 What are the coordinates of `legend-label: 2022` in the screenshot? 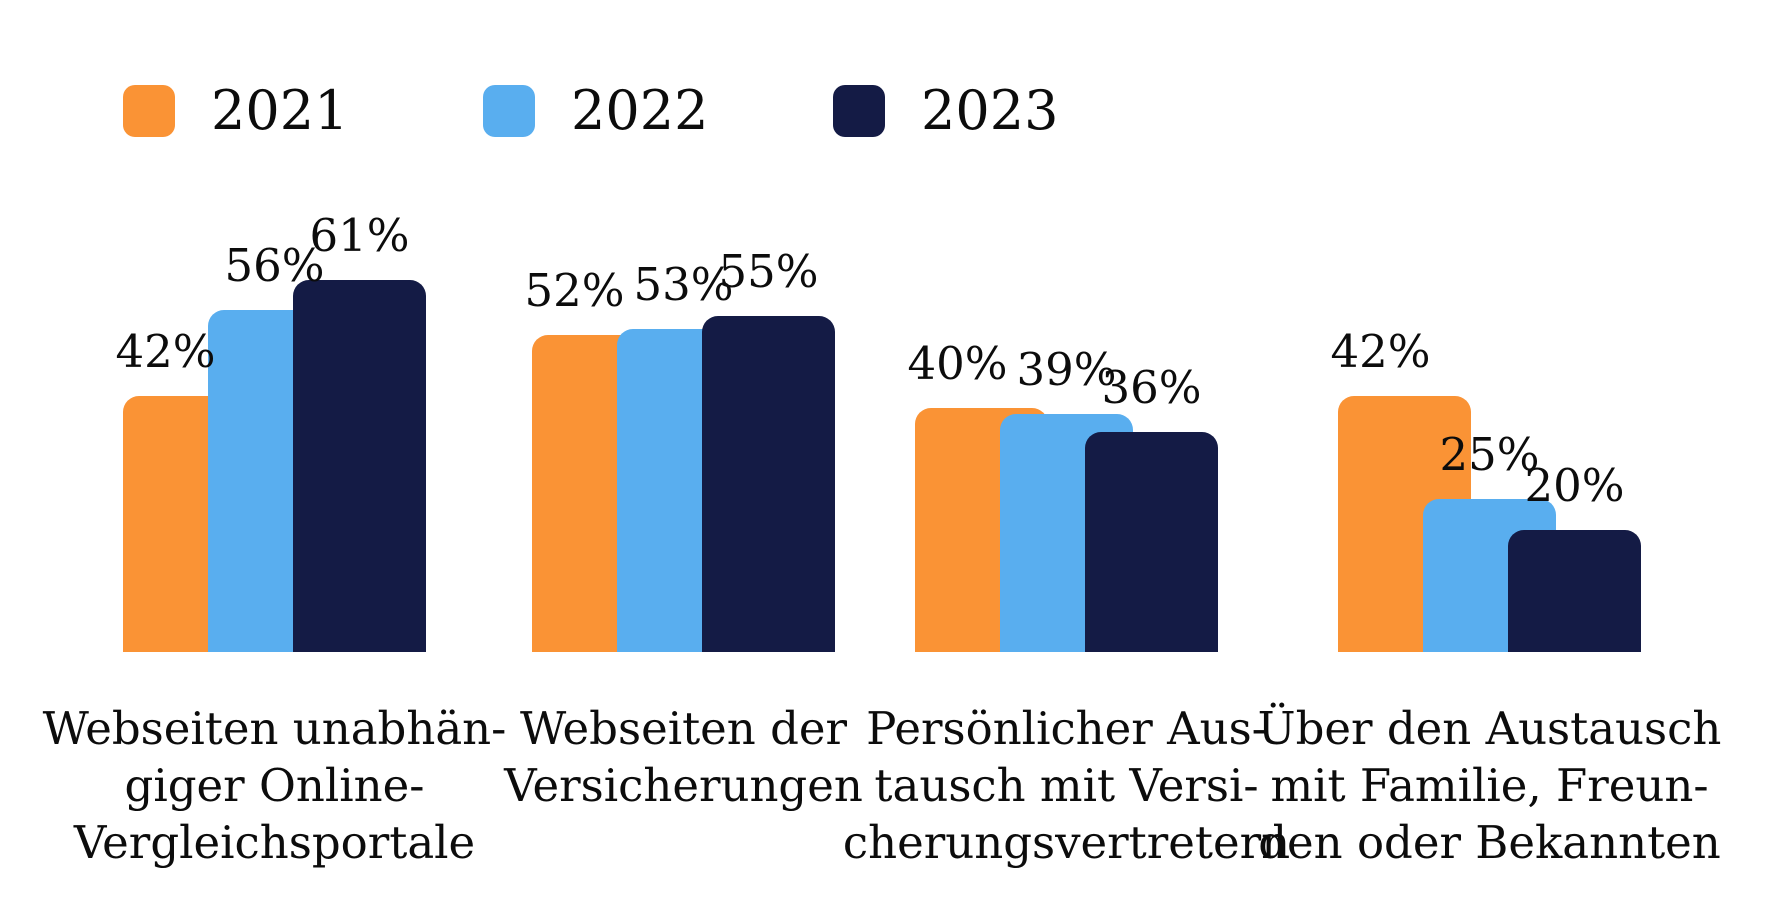 It's located at (640, 110).